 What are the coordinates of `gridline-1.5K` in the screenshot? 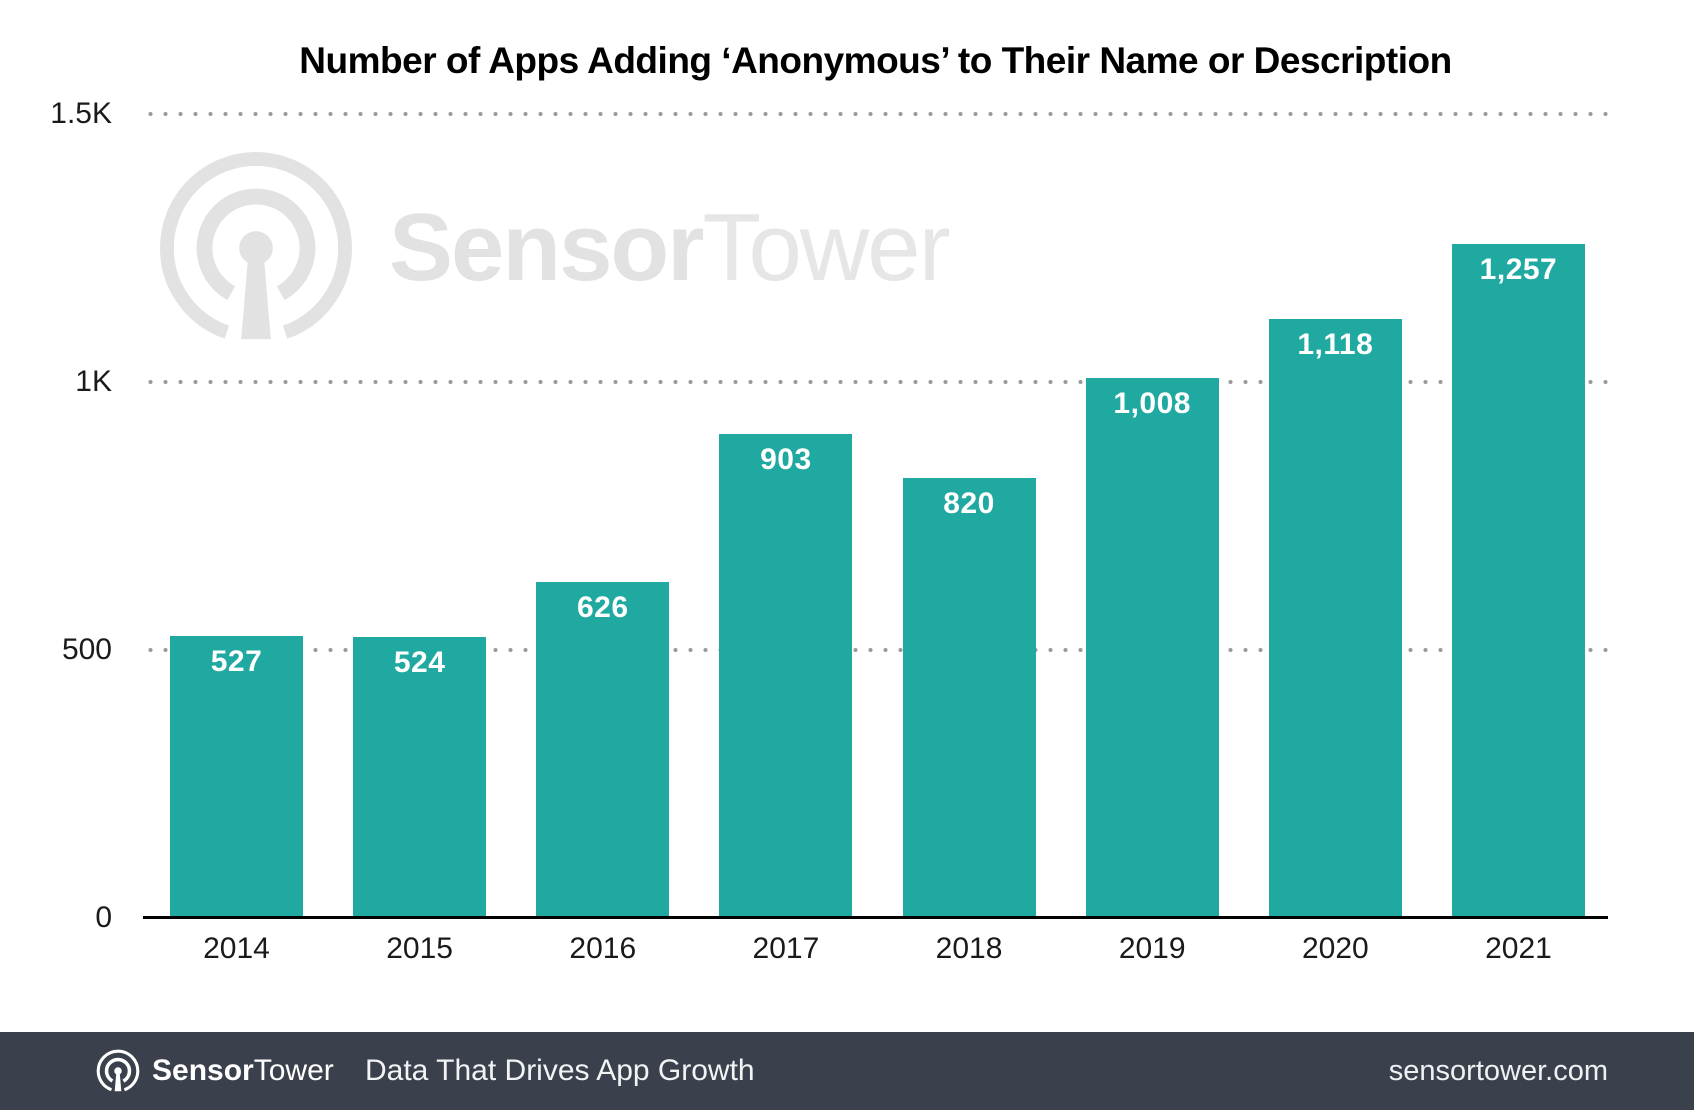 It's located at (875, 114).